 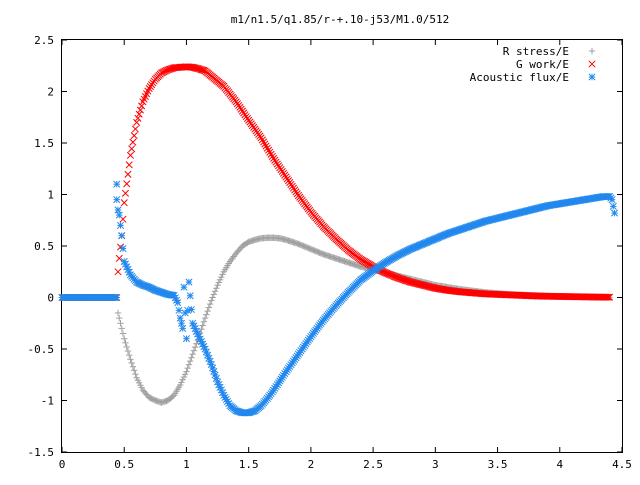 What do you see at coordinates (622, 464) in the screenshot?
I see `x-tick-label: 4.5` at bounding box center [622, 464].